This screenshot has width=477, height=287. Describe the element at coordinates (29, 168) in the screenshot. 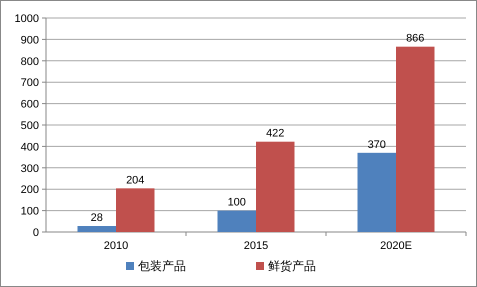

I see `y-tick-label: 300` at that location.